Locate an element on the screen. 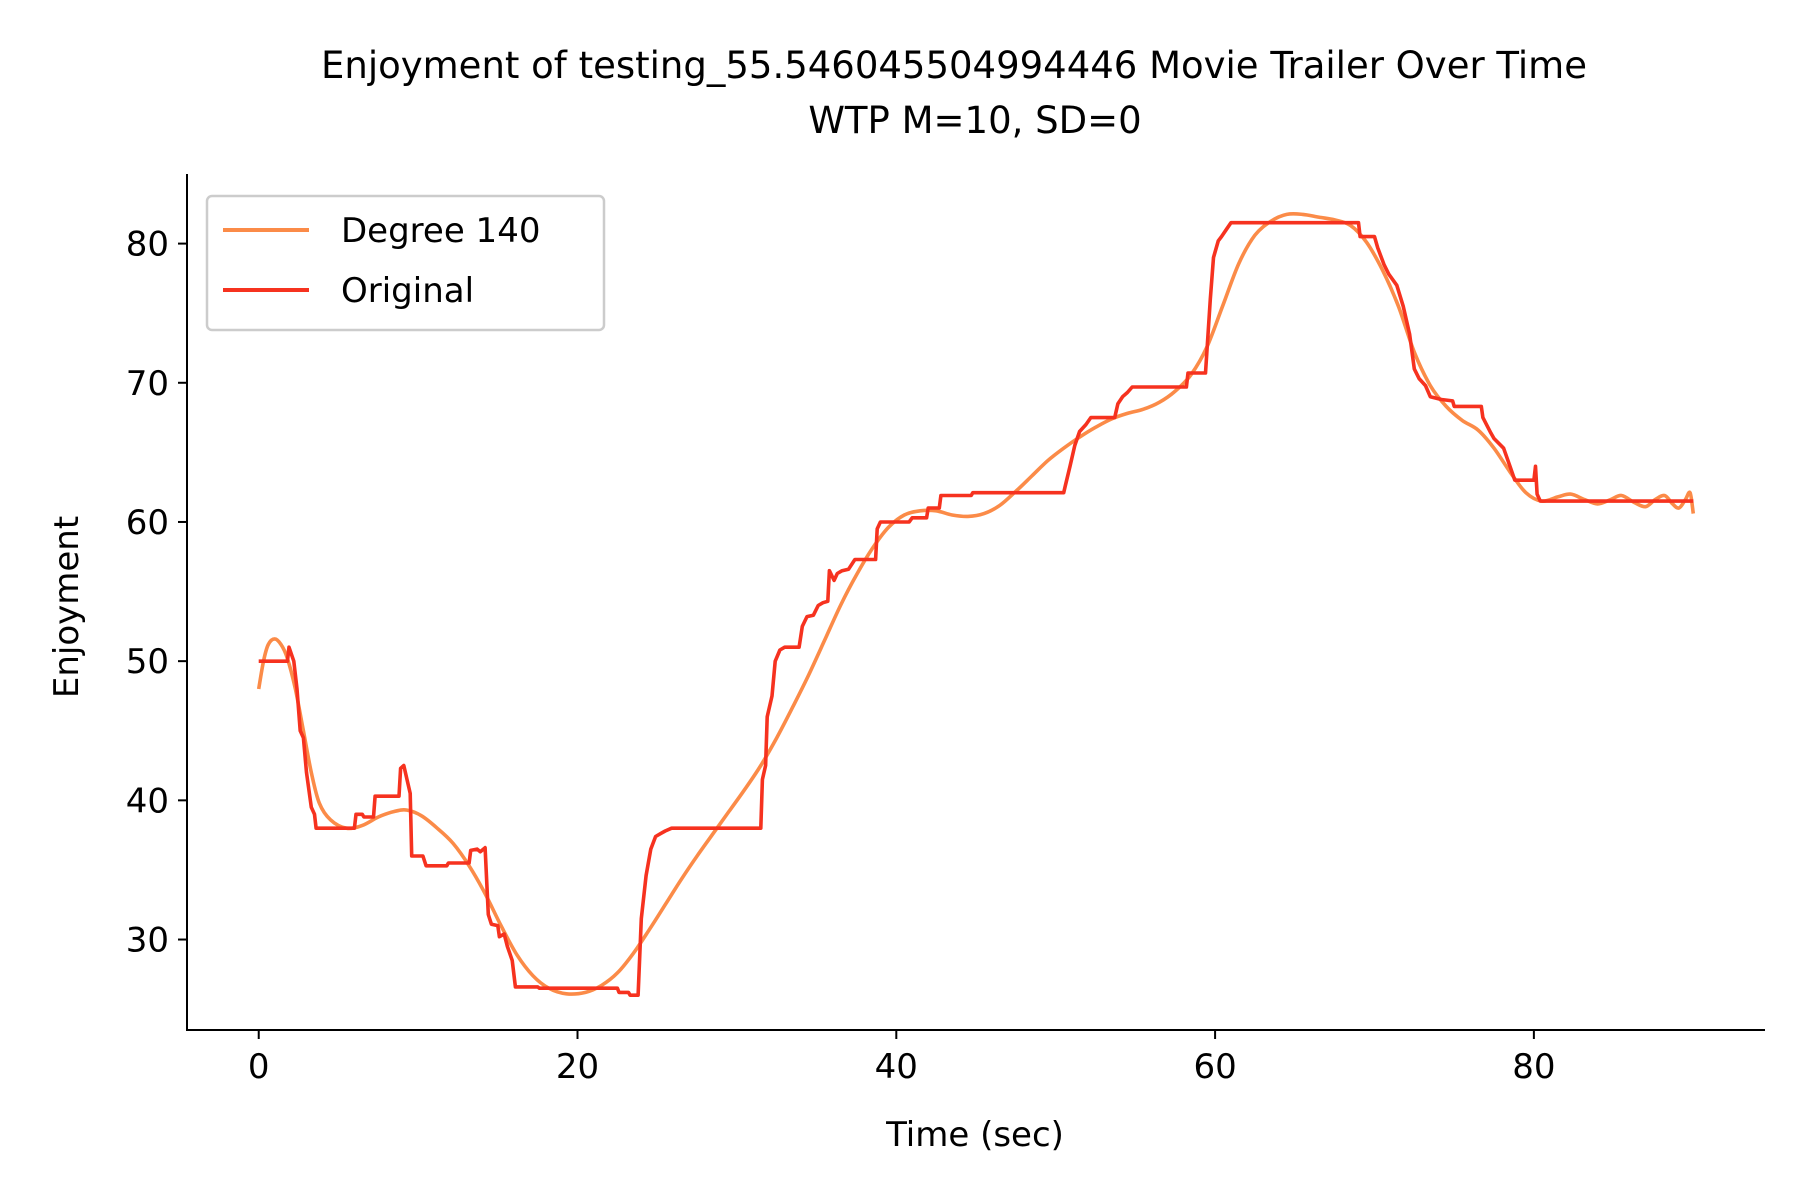 This screenshot has height=1200, width=1800. y-tick-label: 80 is located at coordinates (147, 245).